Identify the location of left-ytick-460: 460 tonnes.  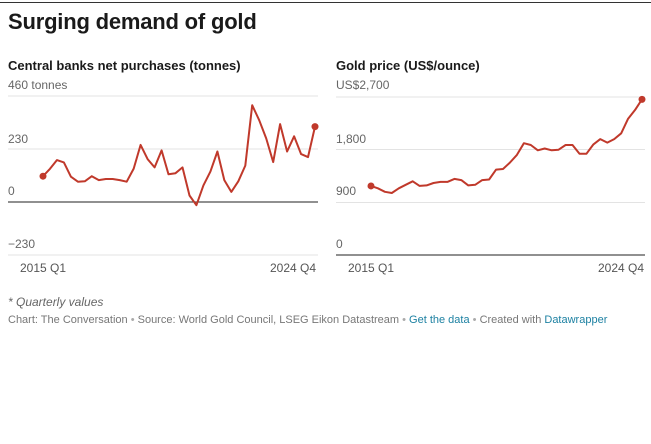
(38, 85).